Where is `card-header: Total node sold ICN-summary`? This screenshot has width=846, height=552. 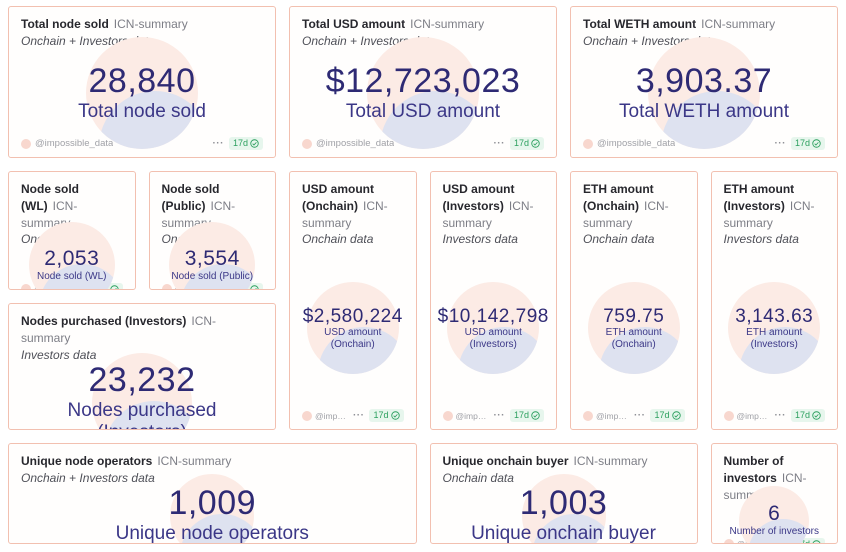 card-header: Total node sold ICN-summary is located at coordinates (142, 24).